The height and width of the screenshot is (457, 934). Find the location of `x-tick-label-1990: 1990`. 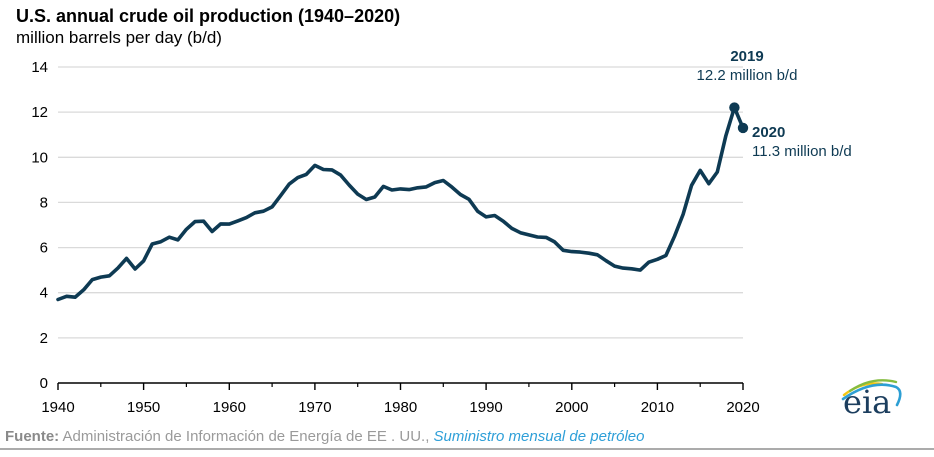

x-tick-label-1990: 1990 is located at coordinates (485, 407).